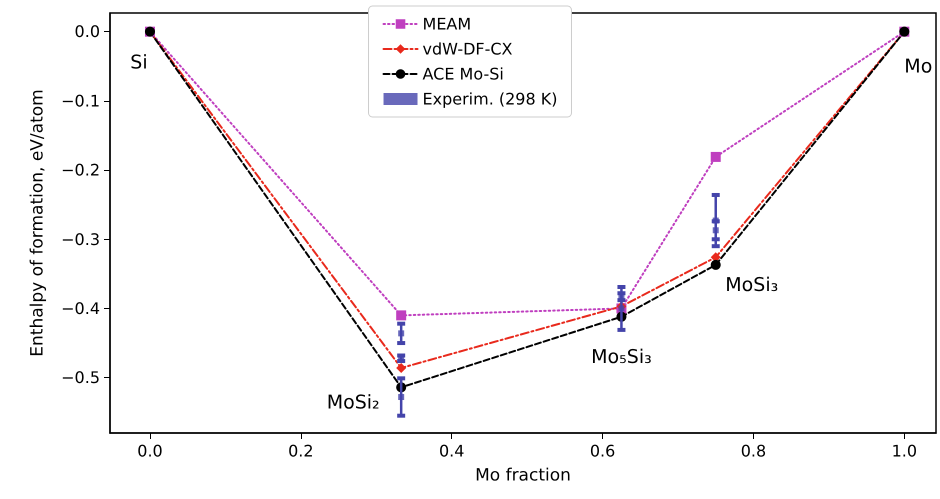 The image size is (940, 499). What do you see at coordinates (80, 239) in the screenshot?
I see `y-tick-label: −0.3` at bounding box center [80, 239].